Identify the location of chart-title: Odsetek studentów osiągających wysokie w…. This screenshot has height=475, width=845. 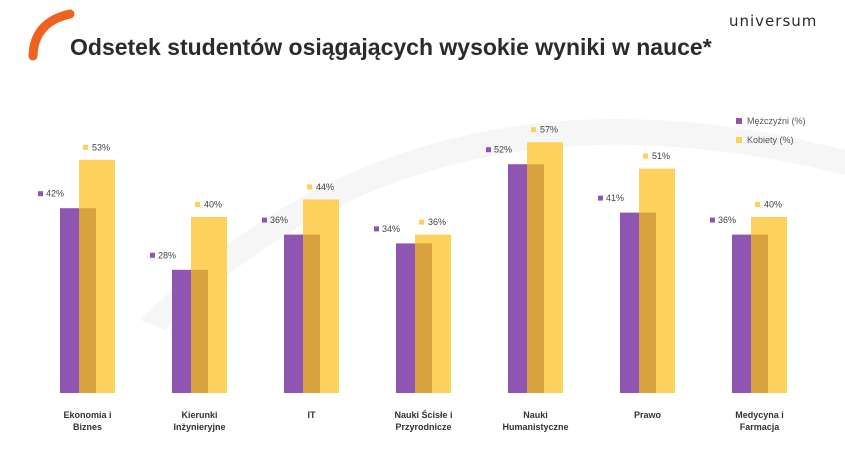
(391, 47).